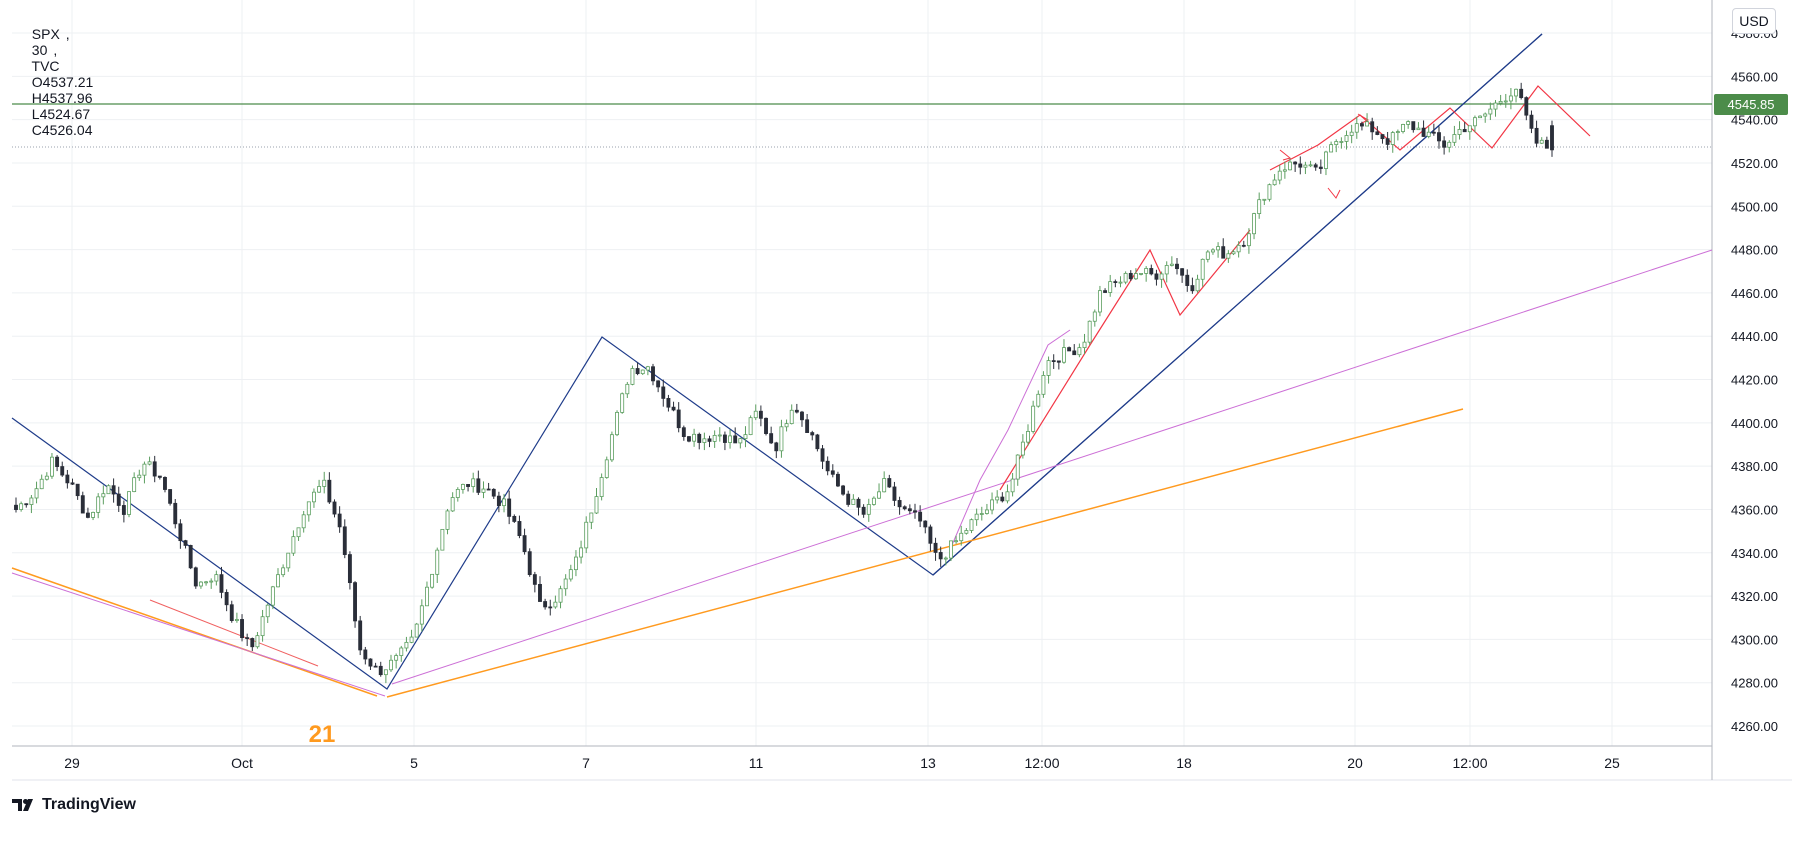 The image size is (1804, 864). What do you see at coordinates (242, 763) in the screenshot?
I see `time-tick-label: Oct` at bounding box center [242, 763].